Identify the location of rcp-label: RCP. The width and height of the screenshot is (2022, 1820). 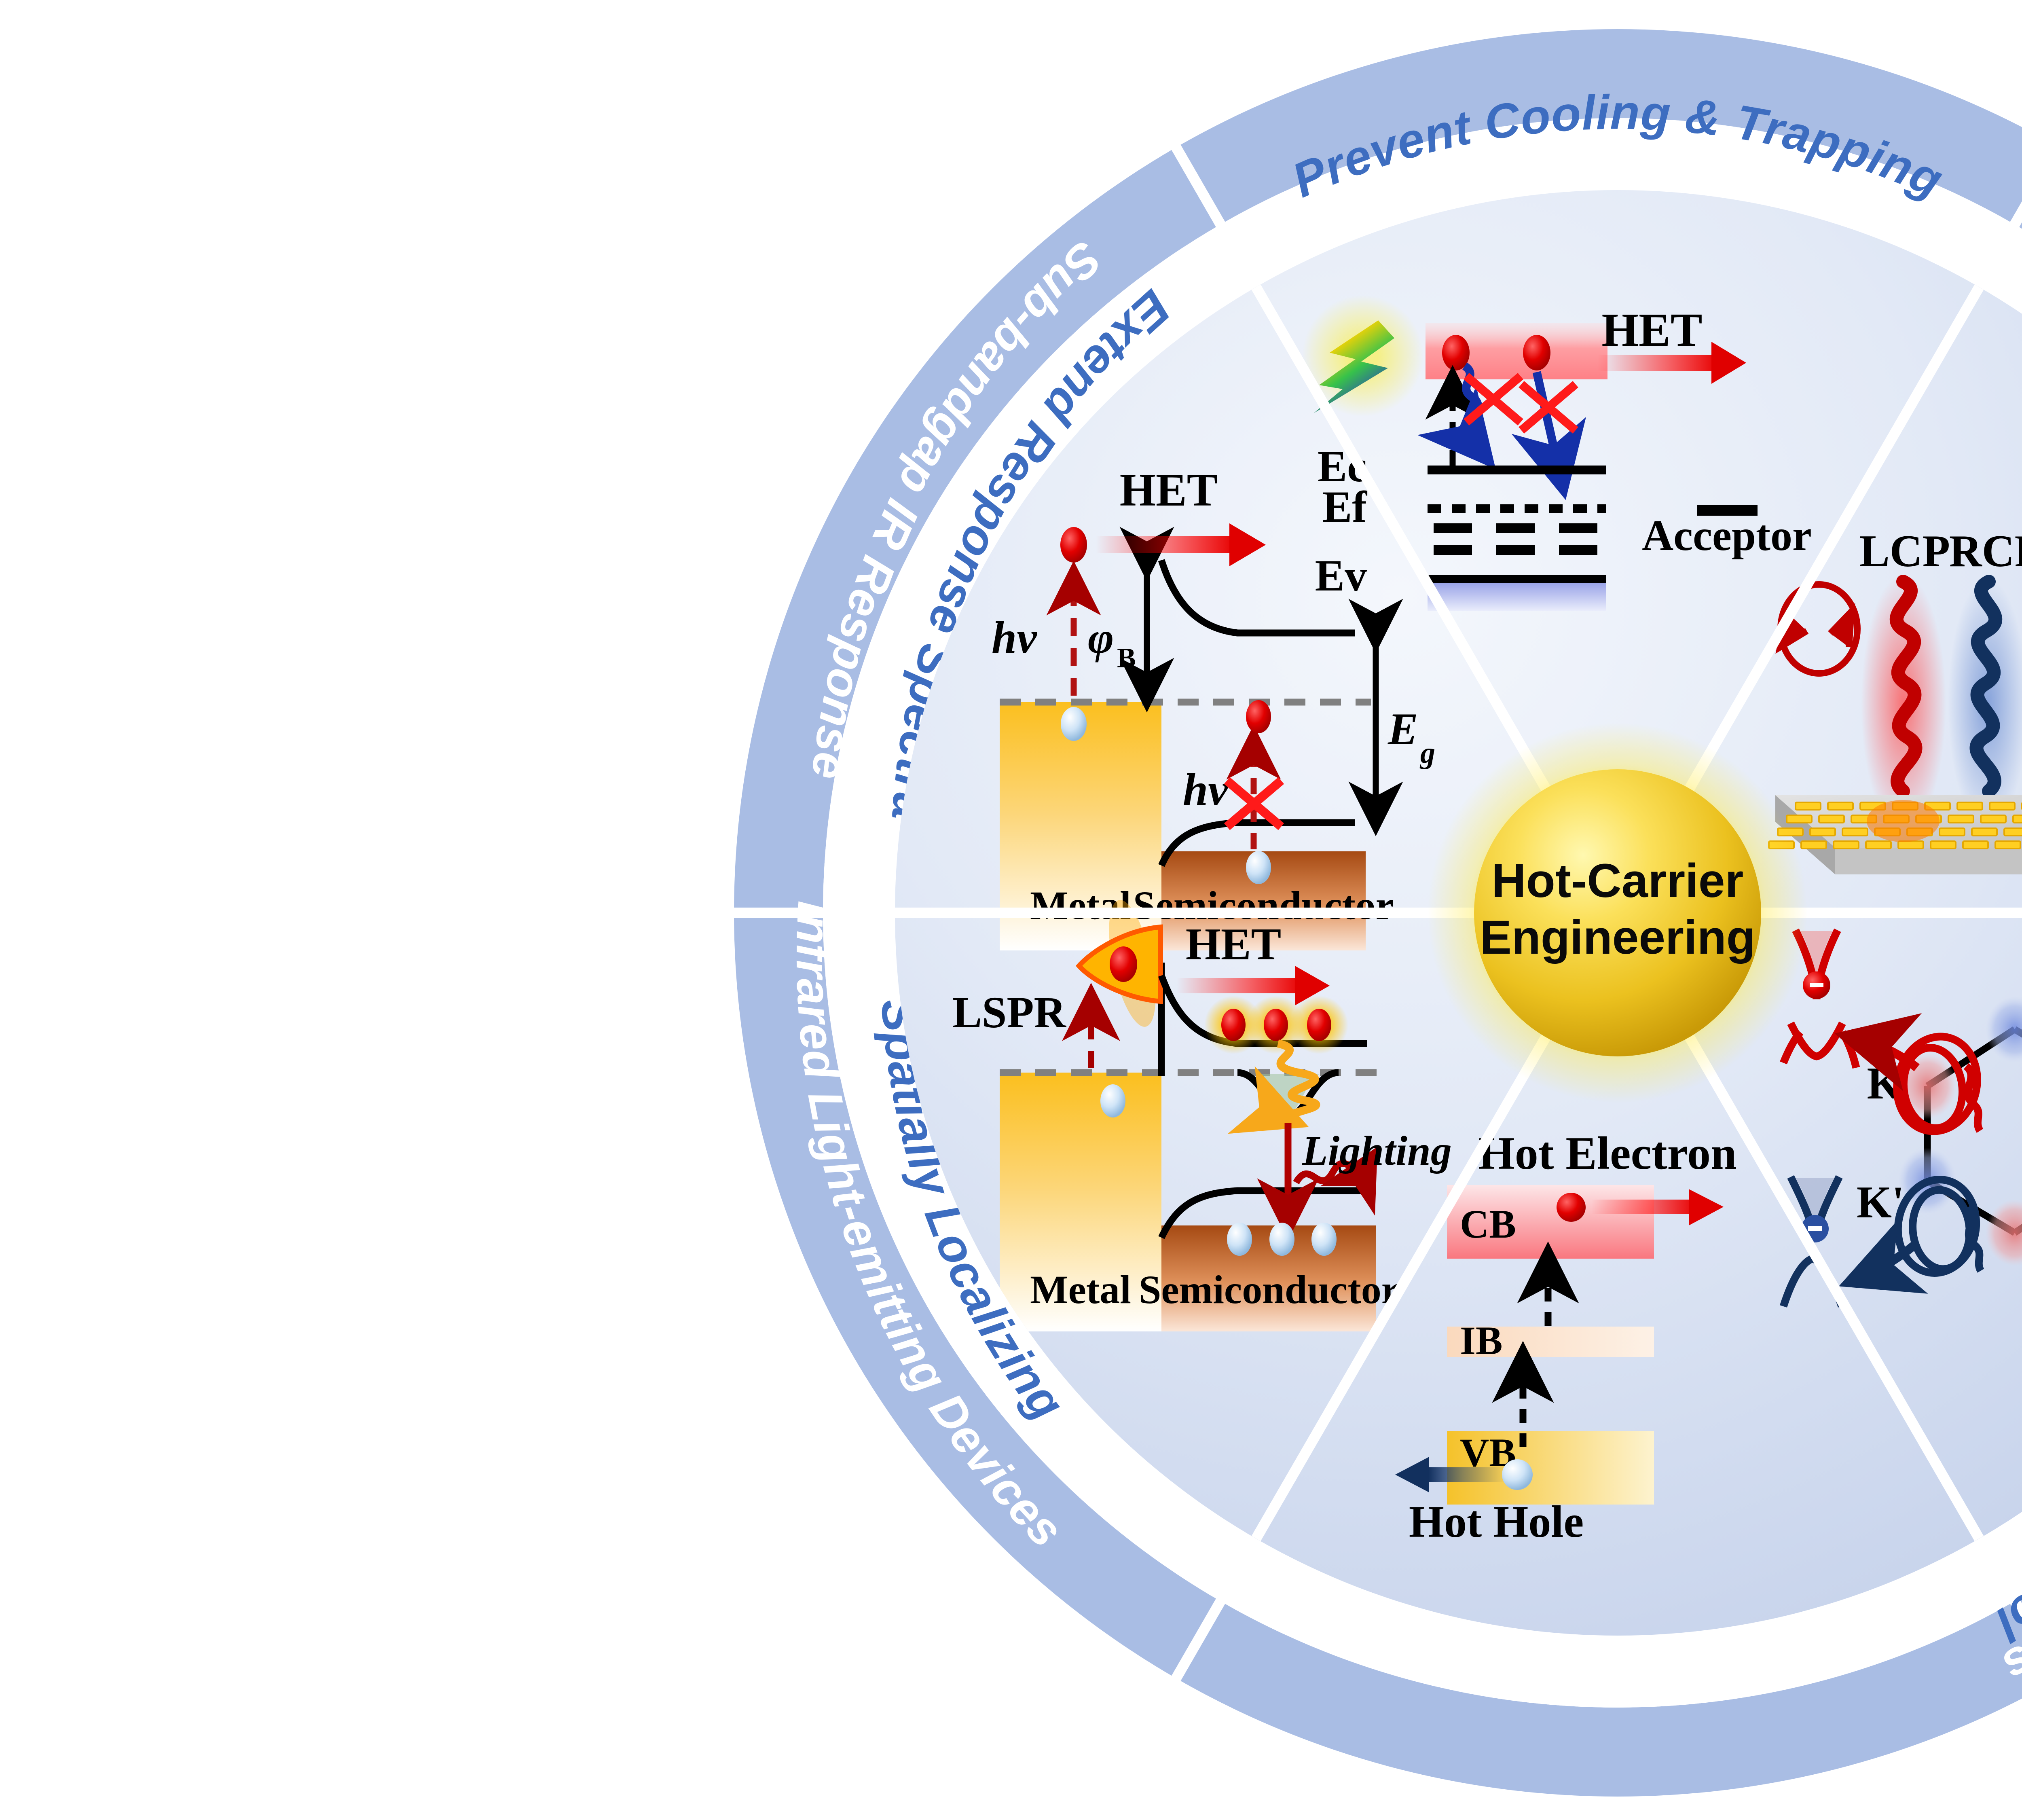
(1985, 551).